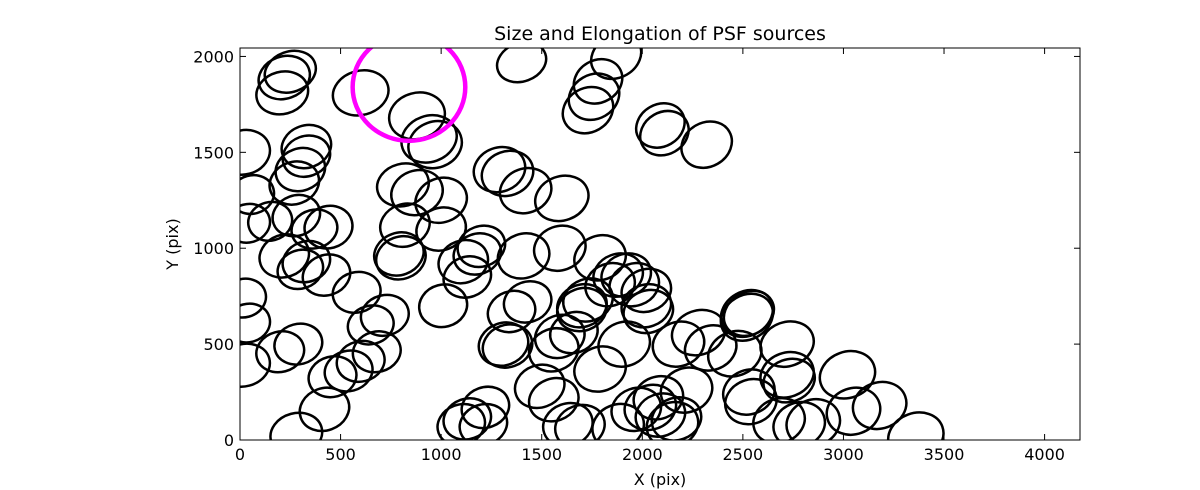 This screenshot has width=1200, height=490. I want to click on x-tick-label: 0, so click(240, 454).